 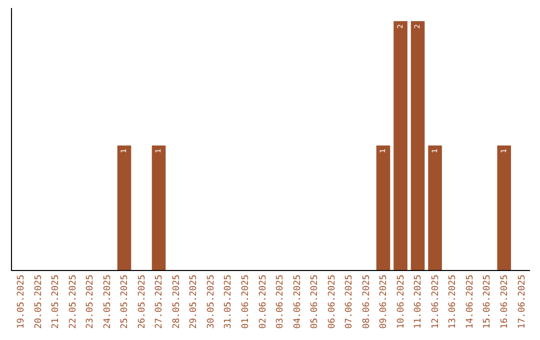 I want to click on x-tick-label: 09.06.2025, so click(x=384, y=301).